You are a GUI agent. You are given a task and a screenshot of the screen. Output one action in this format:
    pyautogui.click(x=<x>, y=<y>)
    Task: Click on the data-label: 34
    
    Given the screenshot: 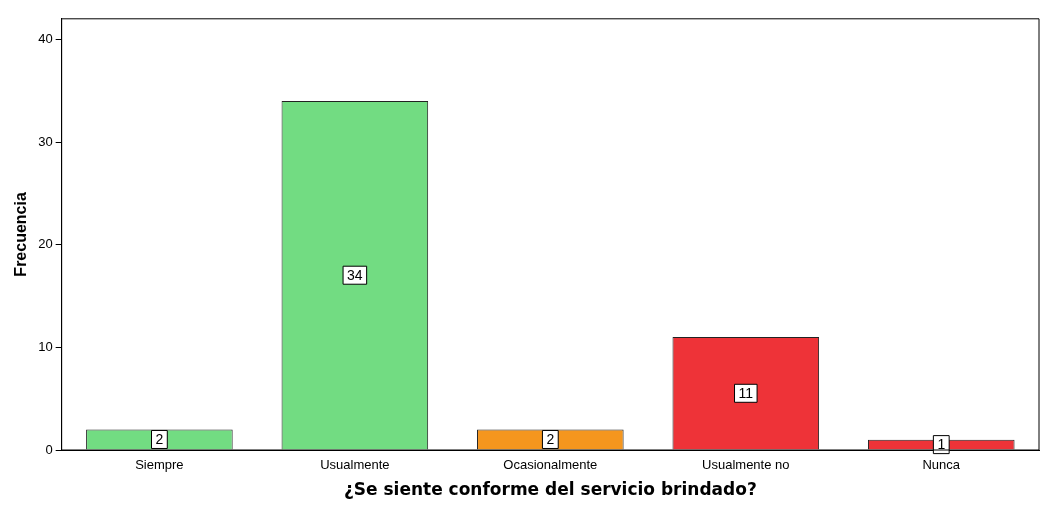 What is the action you would take?
    pyautogui.click(x=355, y=275)
    